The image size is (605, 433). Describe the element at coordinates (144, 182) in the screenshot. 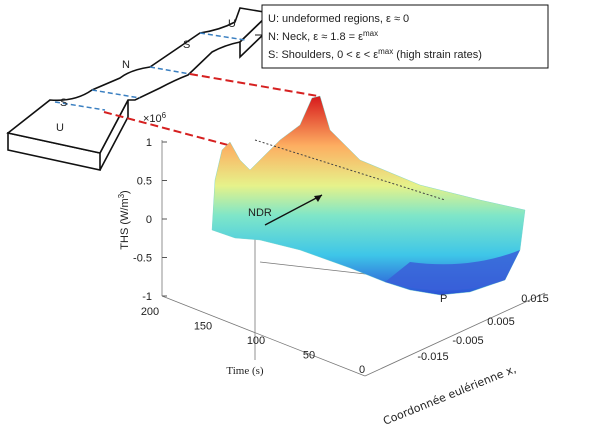

I see `z-tick-label: 0.5` at that location.